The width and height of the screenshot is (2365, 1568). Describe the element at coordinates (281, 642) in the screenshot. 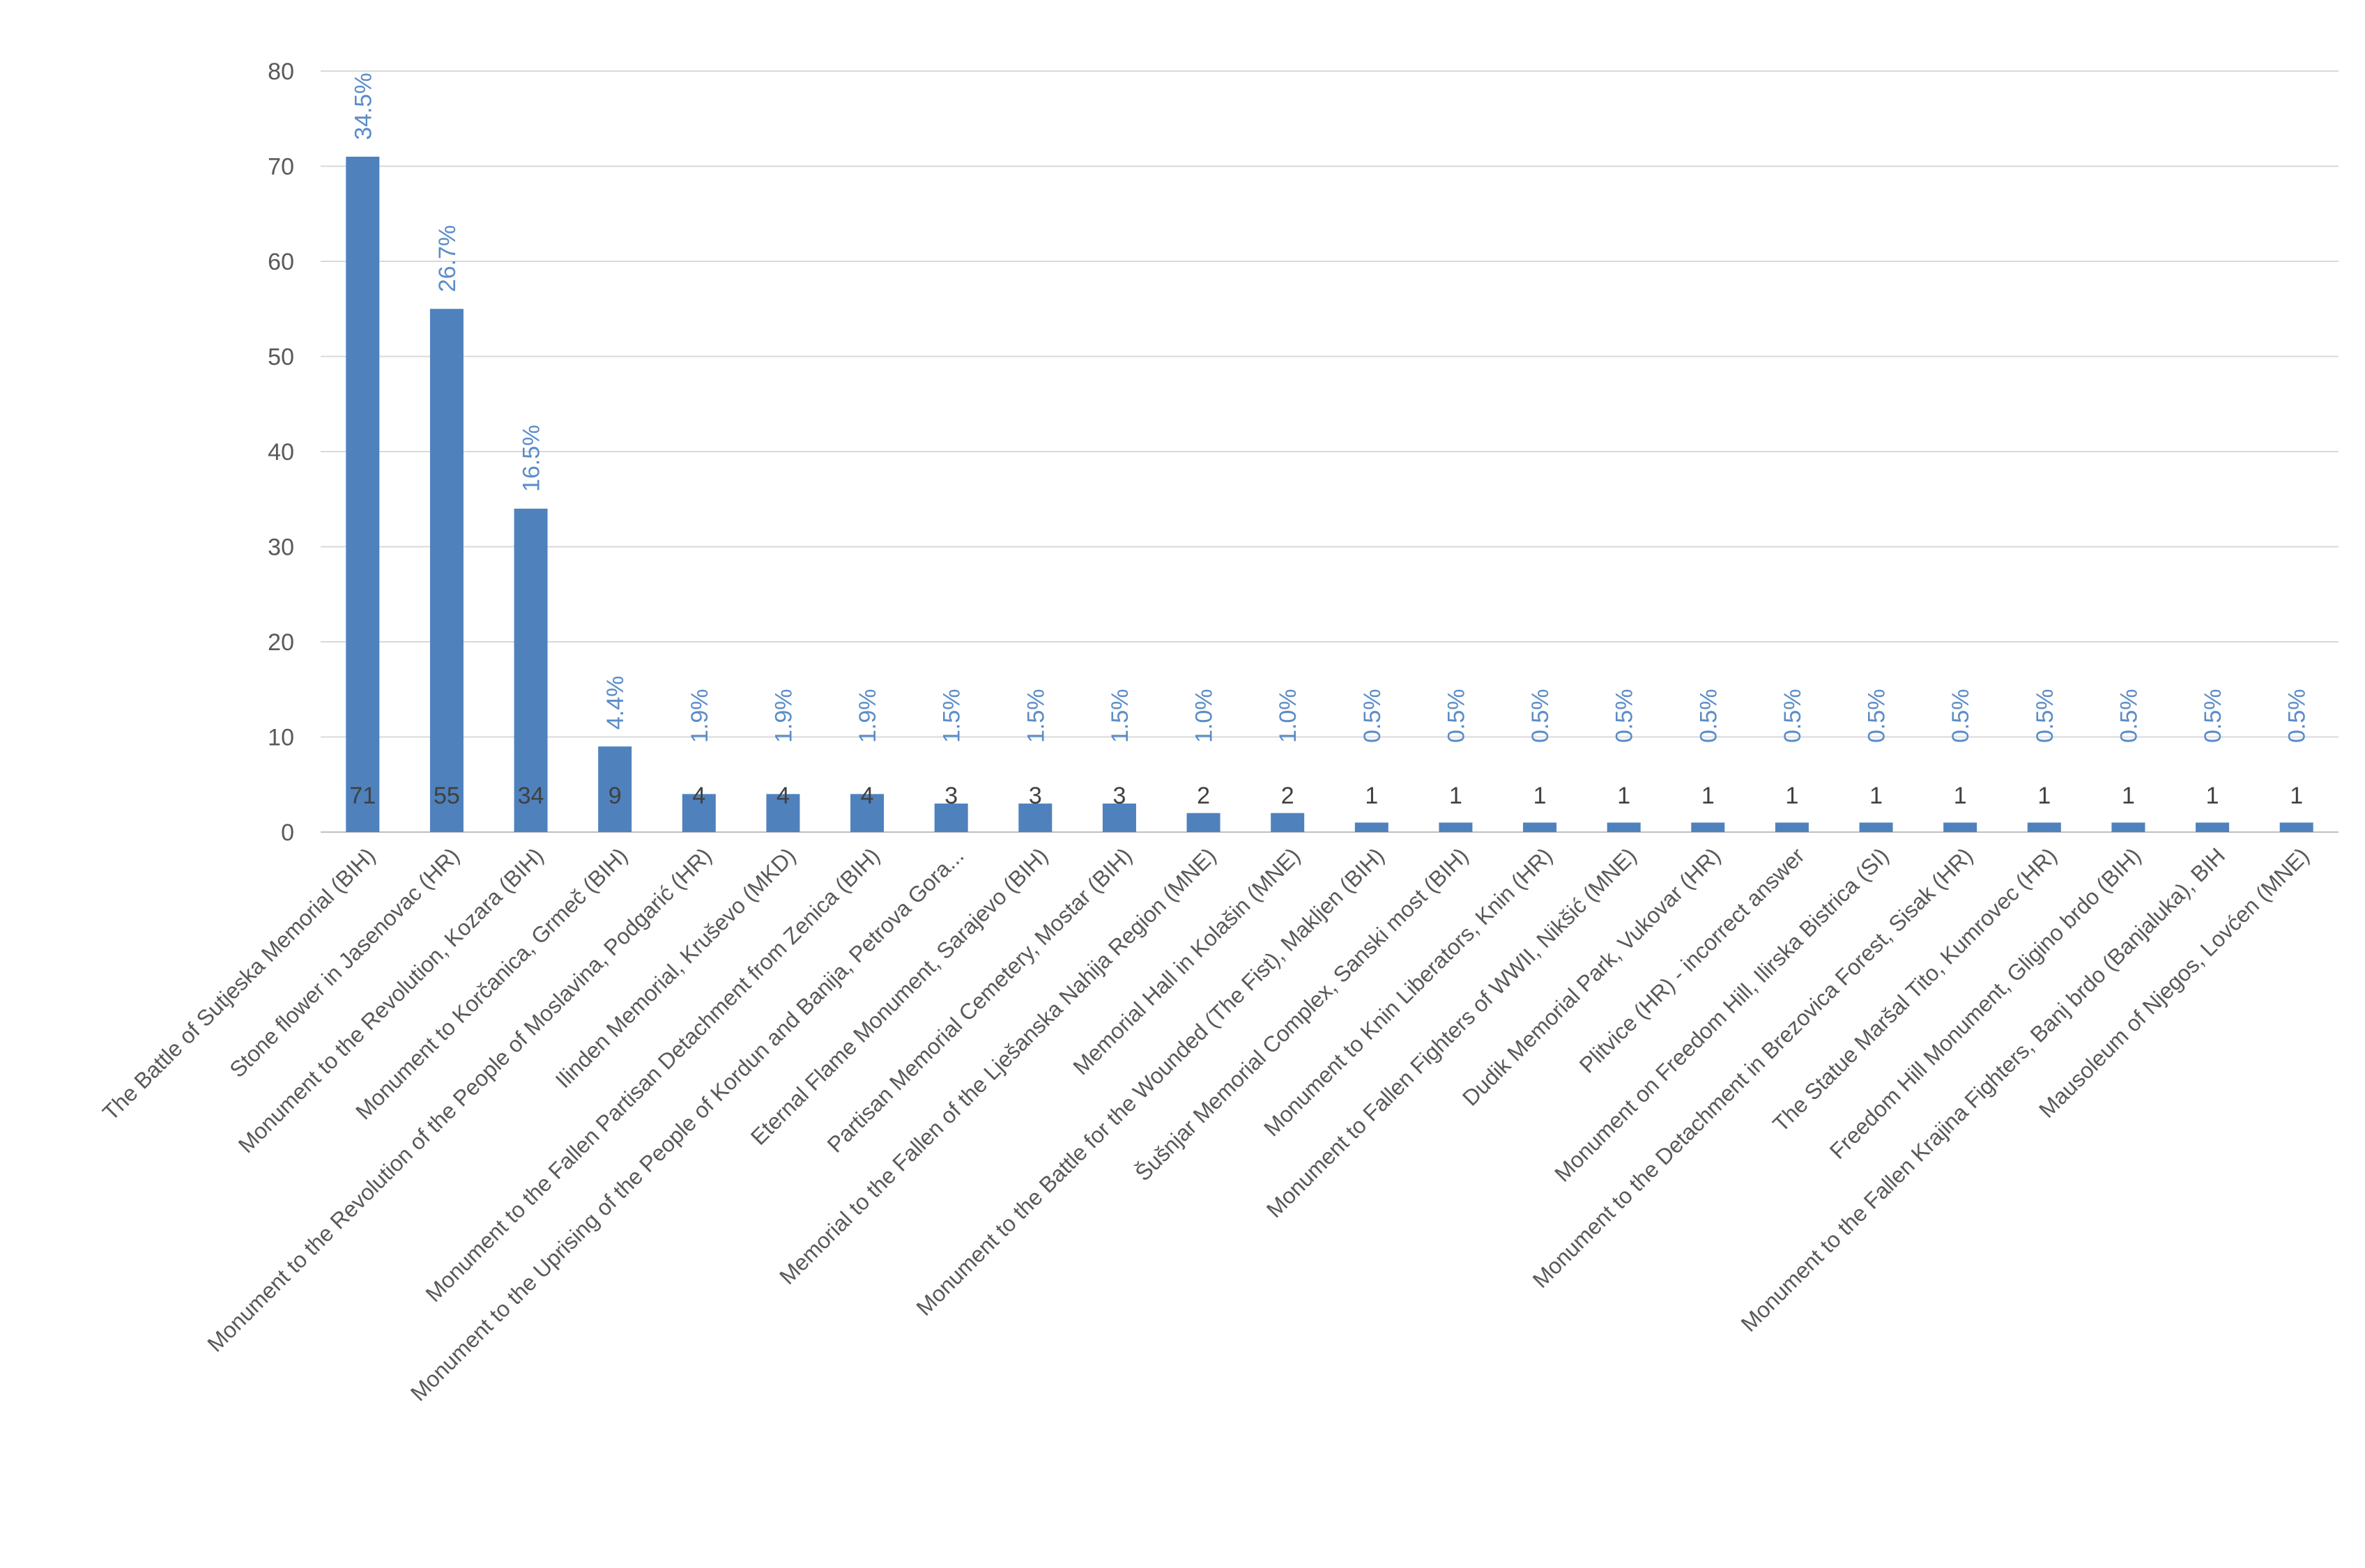

I see `y-tick-label: 20` at that location.